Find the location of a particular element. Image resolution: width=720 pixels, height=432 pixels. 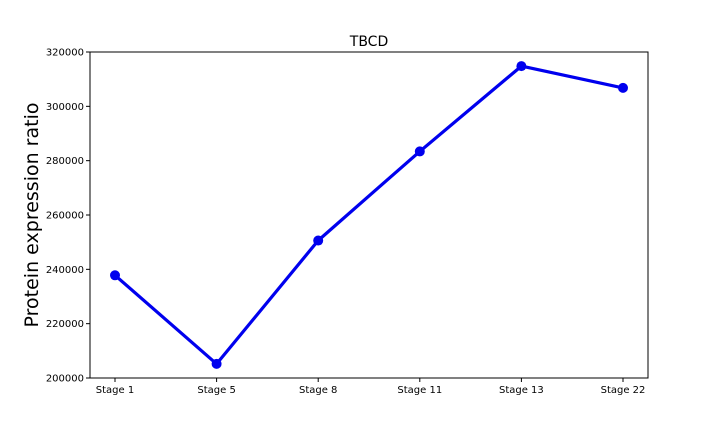

x-tick-label: Stage 1 is located at coordinates (115, 390).